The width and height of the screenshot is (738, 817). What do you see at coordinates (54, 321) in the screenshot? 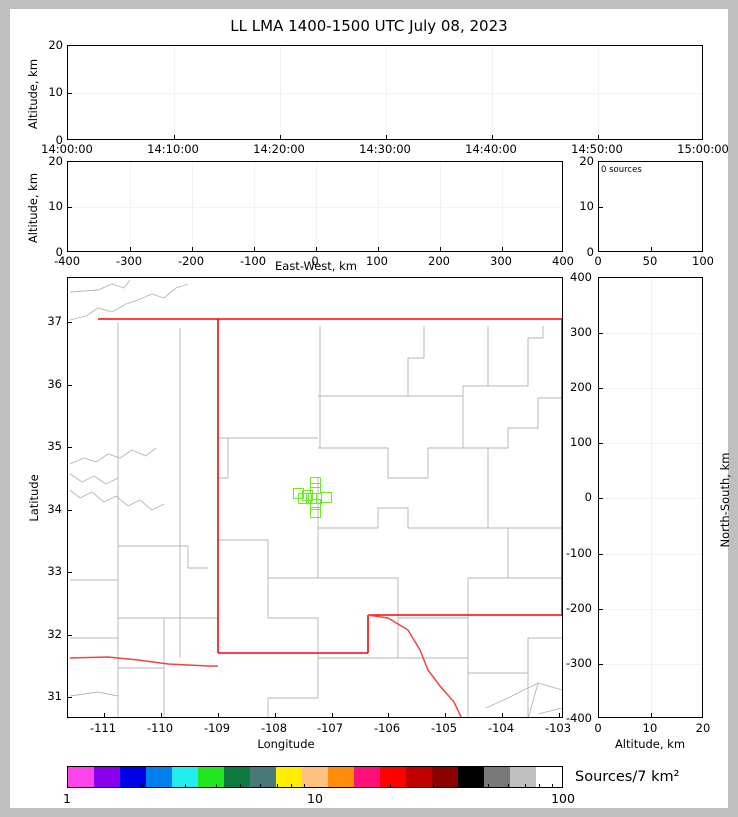
I see `tick-label: 37` at bounding box center [54, 321].